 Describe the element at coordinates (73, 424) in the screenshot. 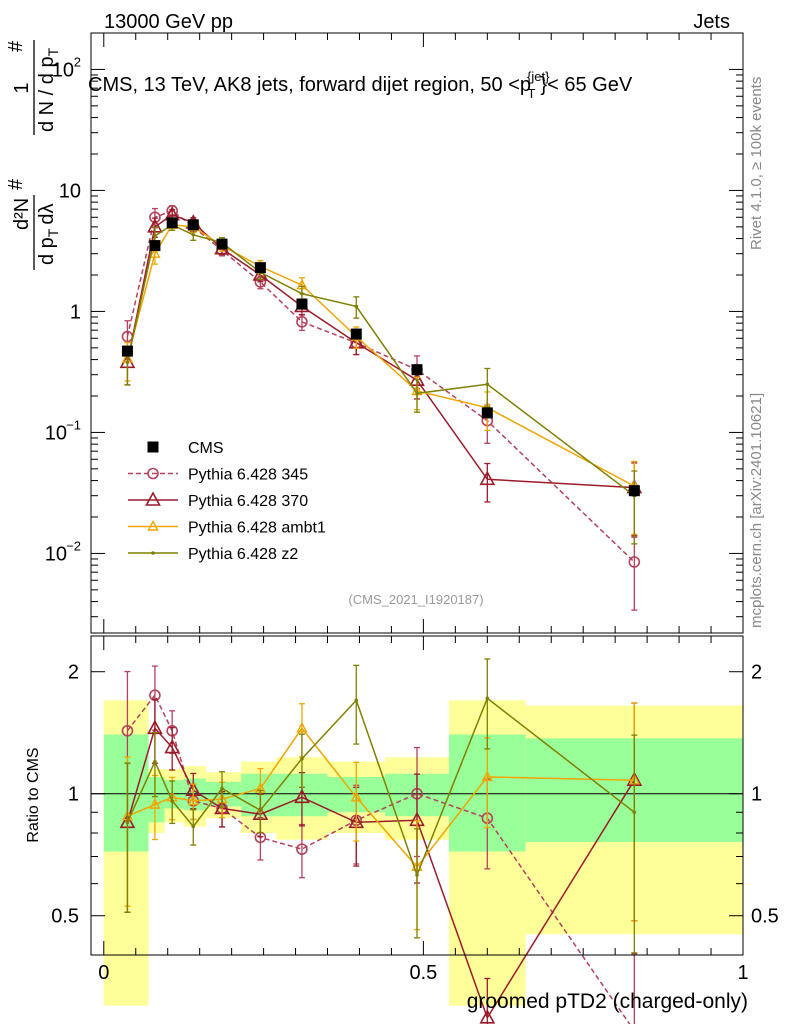

I see `main-y-tick-exponent: −1` at that location.